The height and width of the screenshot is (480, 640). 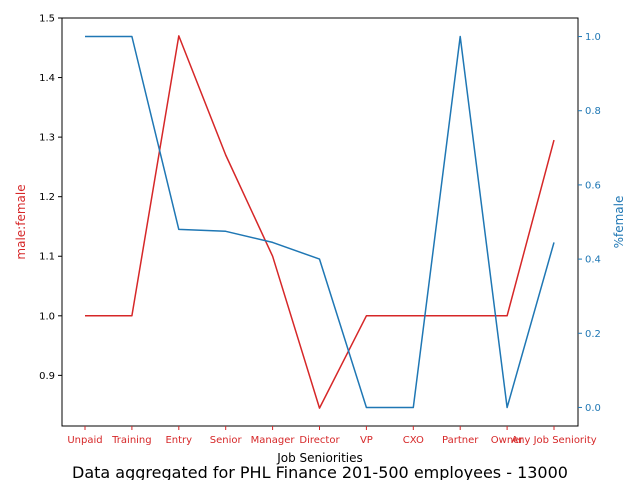 What do you see at coordinates (47, 78) in the screenshot?
I see `left-y-tick-label: 1.4` at bounding box center [47, 78].